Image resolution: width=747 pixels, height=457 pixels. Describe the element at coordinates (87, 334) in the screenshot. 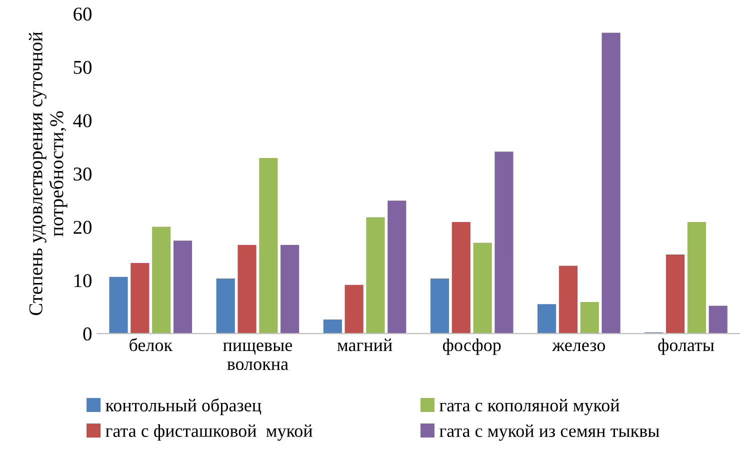

I see `y-tick-label: 0` at that location.